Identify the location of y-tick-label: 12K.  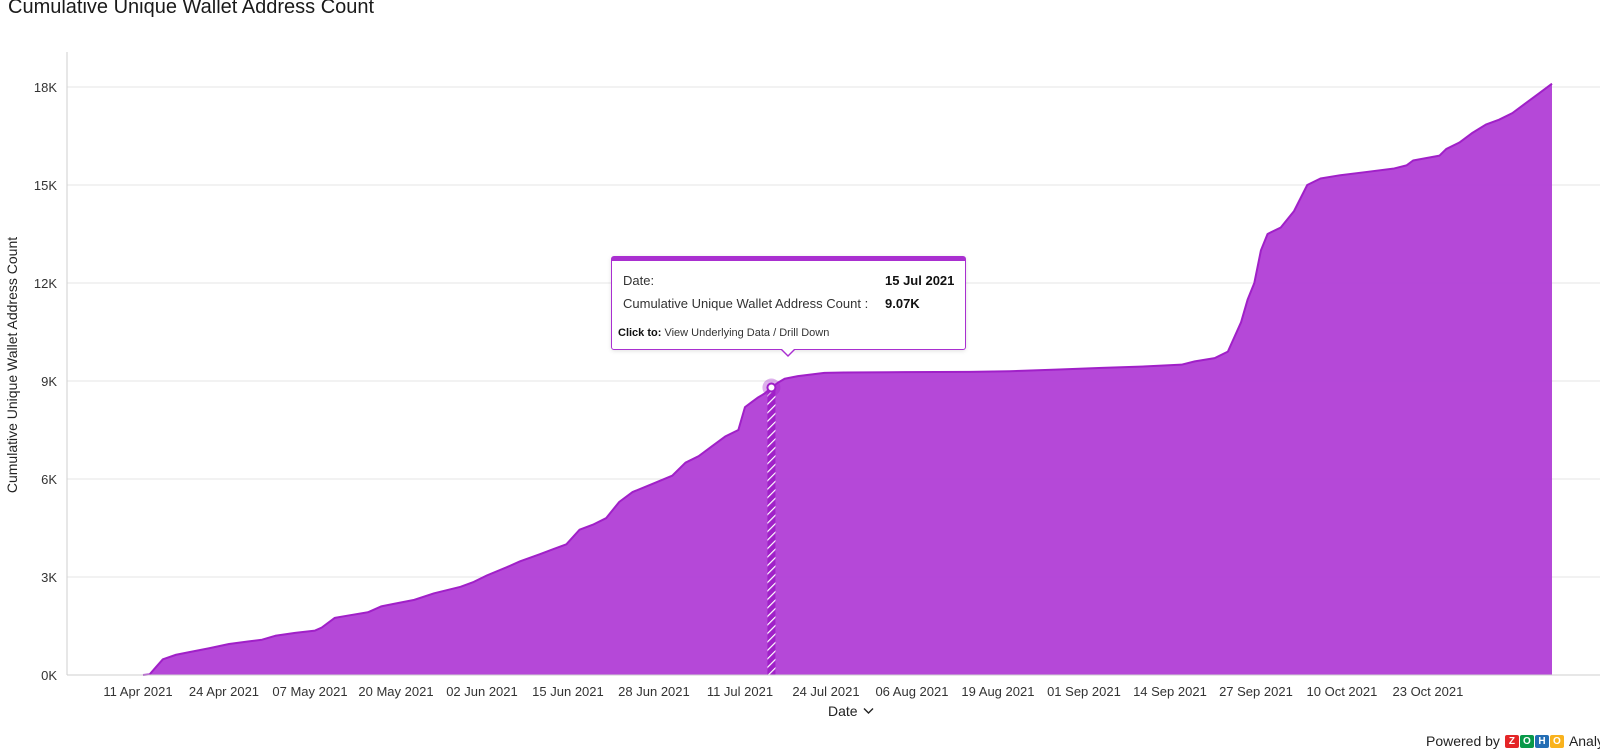
(45, 283).